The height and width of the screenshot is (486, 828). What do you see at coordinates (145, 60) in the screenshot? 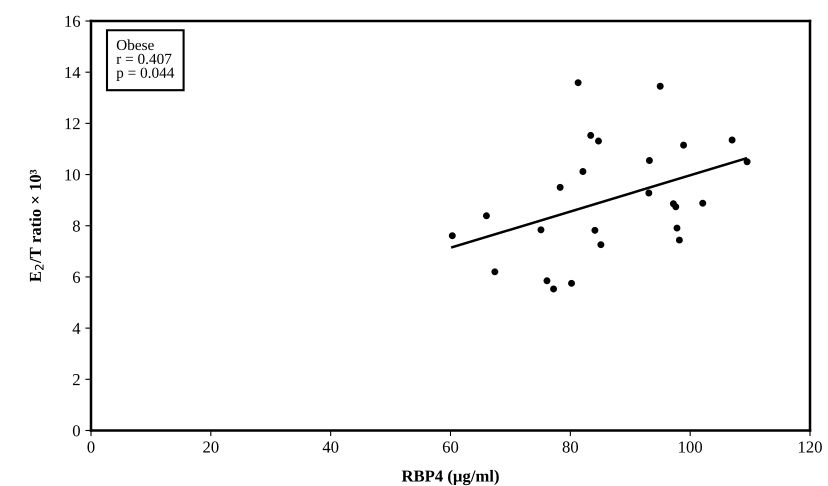
I see `annotation: Obese r = 0.407 p = 0.044` at bounding box center [145, 60].